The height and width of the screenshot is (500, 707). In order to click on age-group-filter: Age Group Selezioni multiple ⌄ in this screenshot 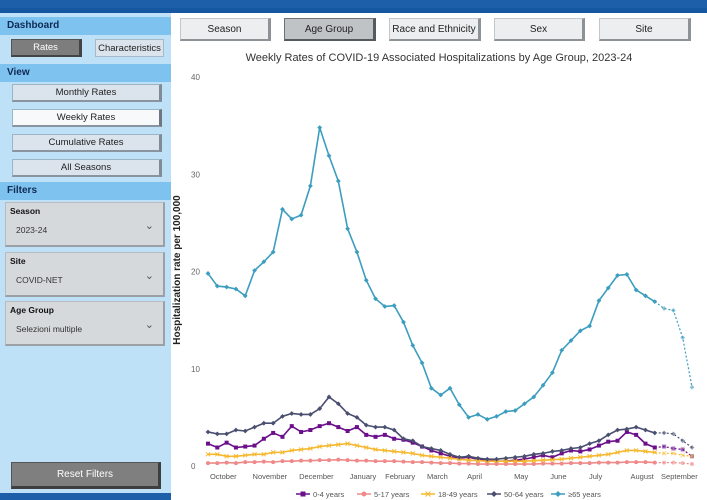, I will do `click(85, 323)`.